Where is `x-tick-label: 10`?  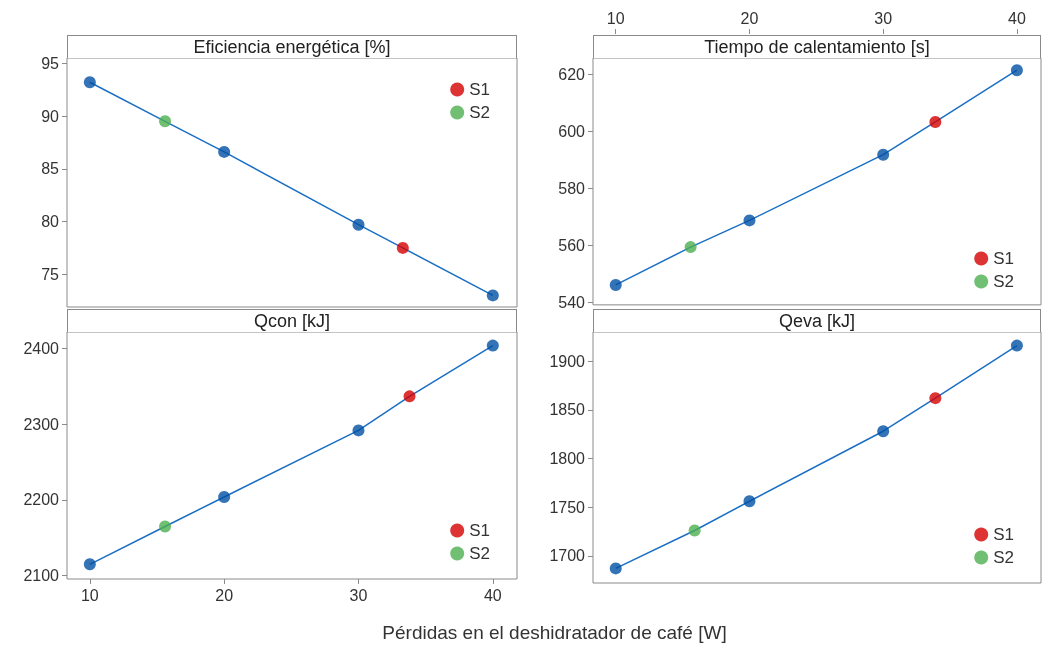 x-tick-label: 10 is located at coordinates (89, 595).